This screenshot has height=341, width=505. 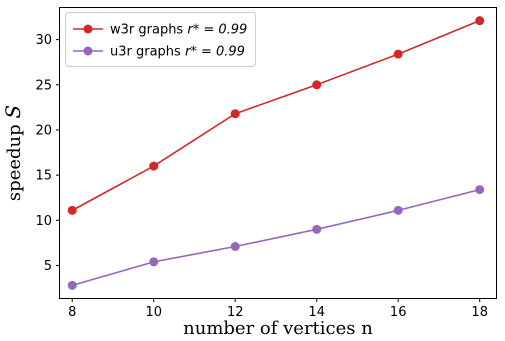 I want to click on x-axis-ticks: 8 10 12 14 16 18, so click(x=278, y=309).